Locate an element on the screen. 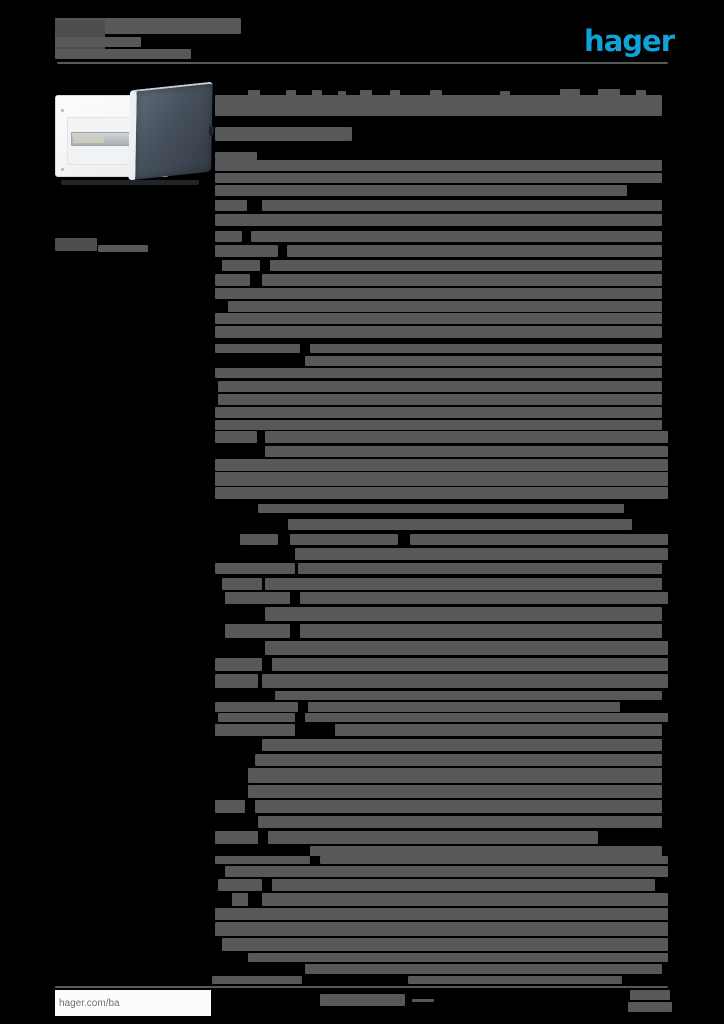 This screenshot has height=1024, width=724. din-rail-terminals is located at coordinates (89, 139).